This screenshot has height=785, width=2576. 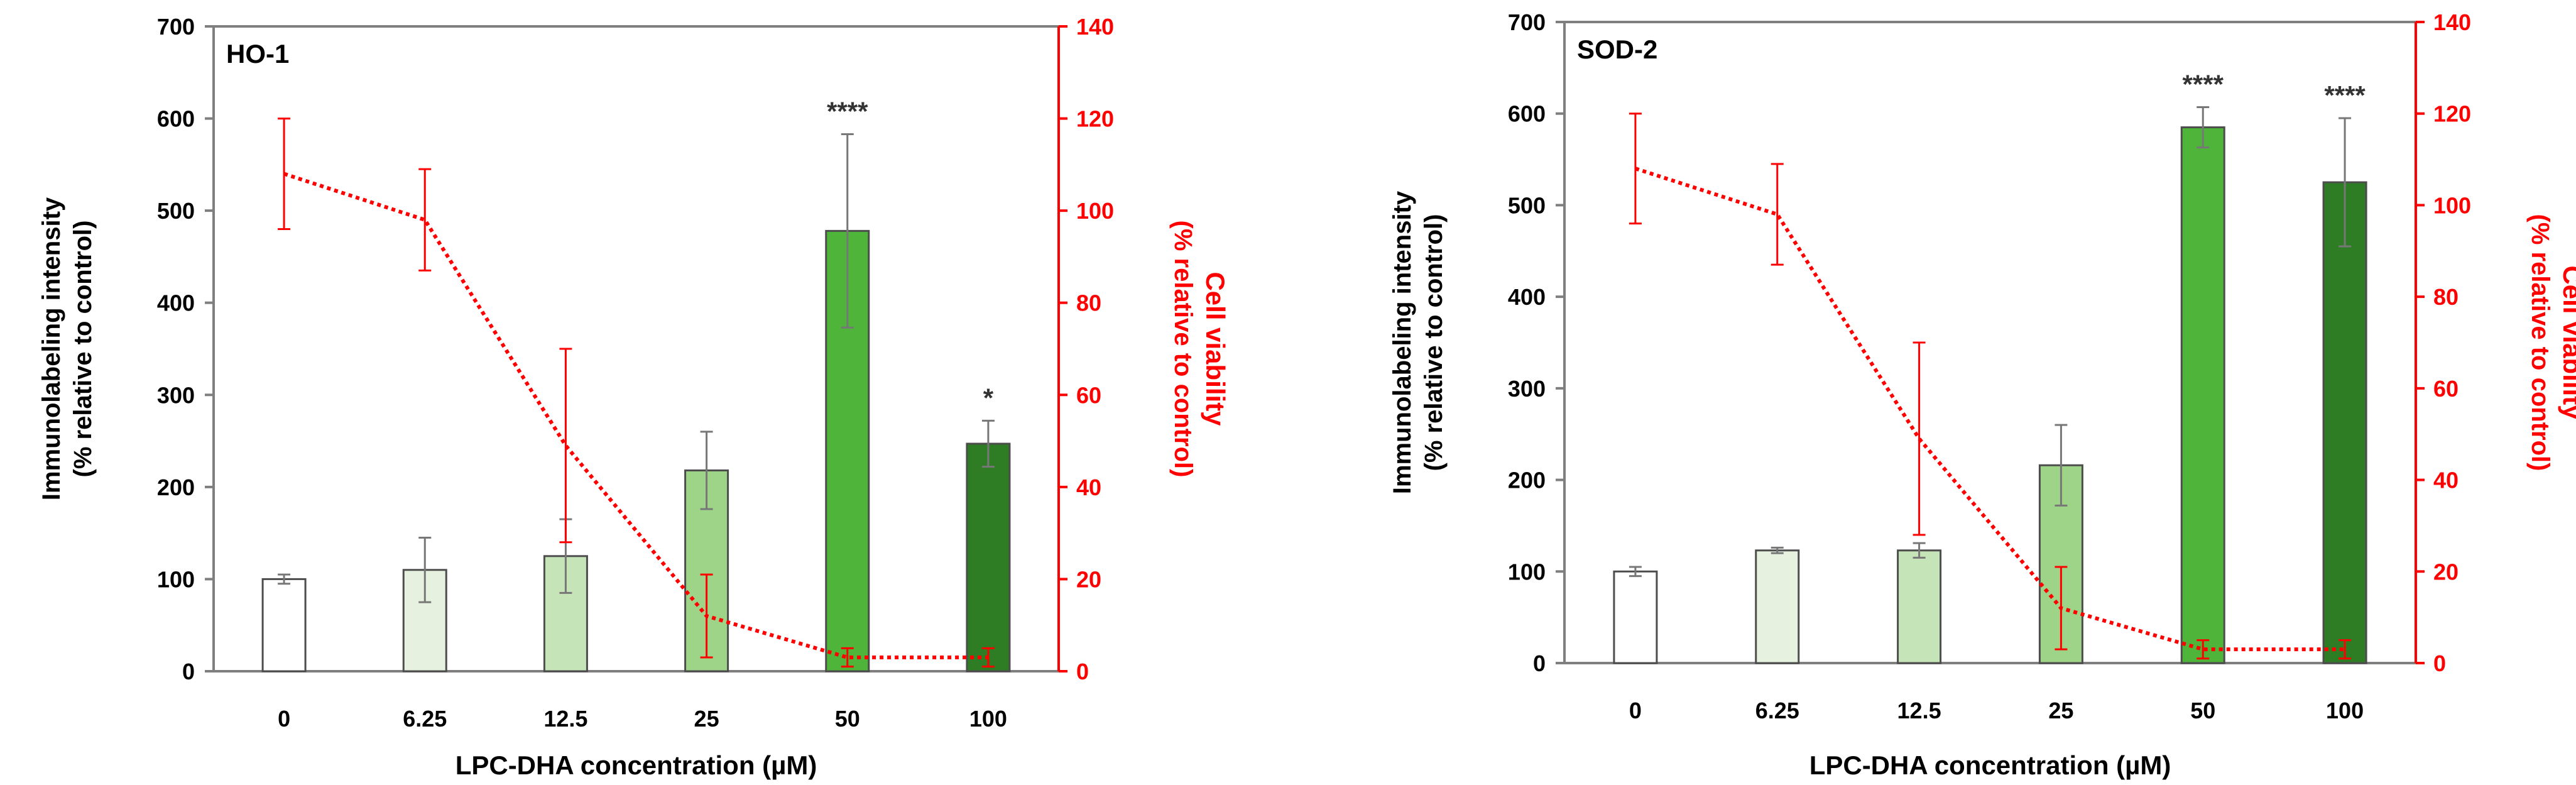 I want to click on panel-title: SOD-2, so click(x=1617, y=50).